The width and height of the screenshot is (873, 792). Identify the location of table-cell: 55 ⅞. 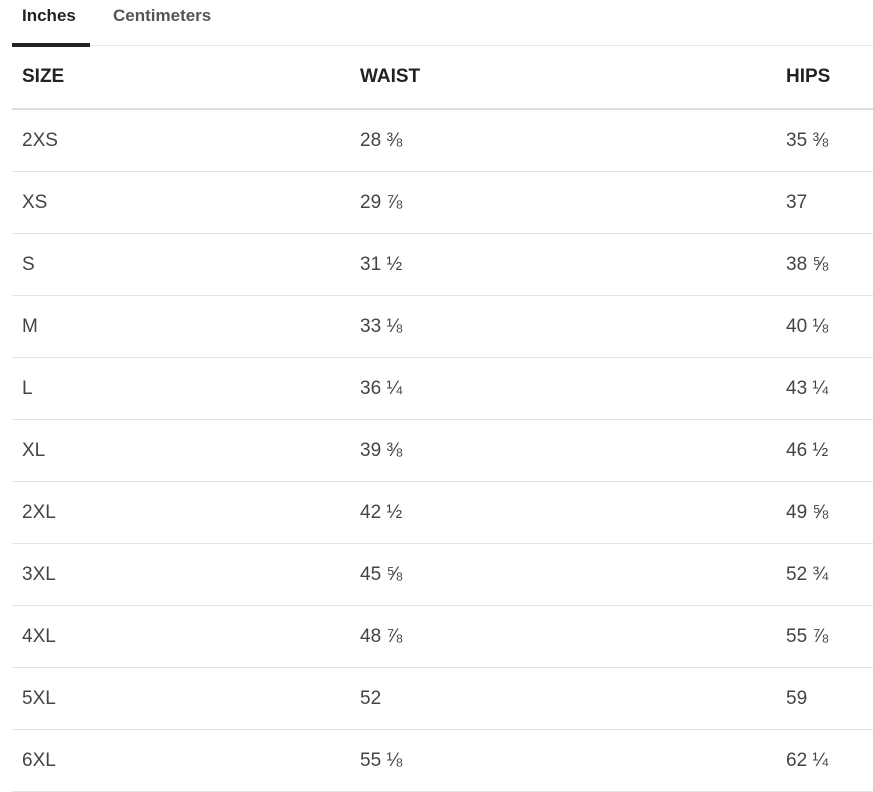
(829, 636).